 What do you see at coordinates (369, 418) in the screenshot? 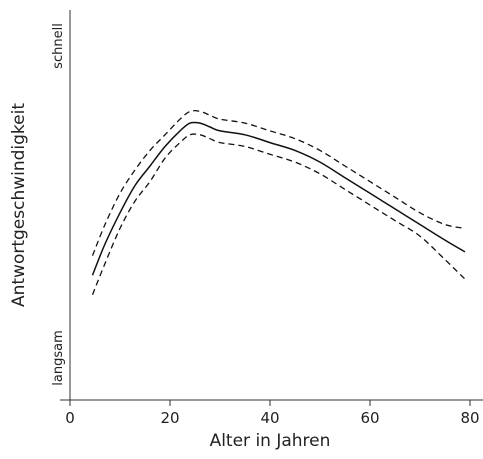
I see `x-tick-label: 60` at bounding box center [369, 418].